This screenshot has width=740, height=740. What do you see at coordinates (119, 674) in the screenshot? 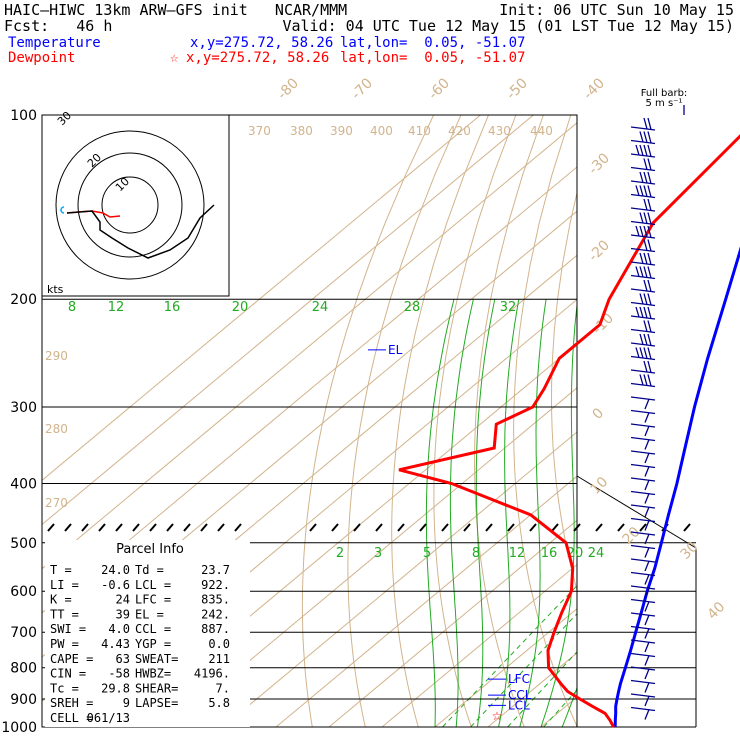
I see `parcel-info-cell: -58` at bounding box center [119, 674].